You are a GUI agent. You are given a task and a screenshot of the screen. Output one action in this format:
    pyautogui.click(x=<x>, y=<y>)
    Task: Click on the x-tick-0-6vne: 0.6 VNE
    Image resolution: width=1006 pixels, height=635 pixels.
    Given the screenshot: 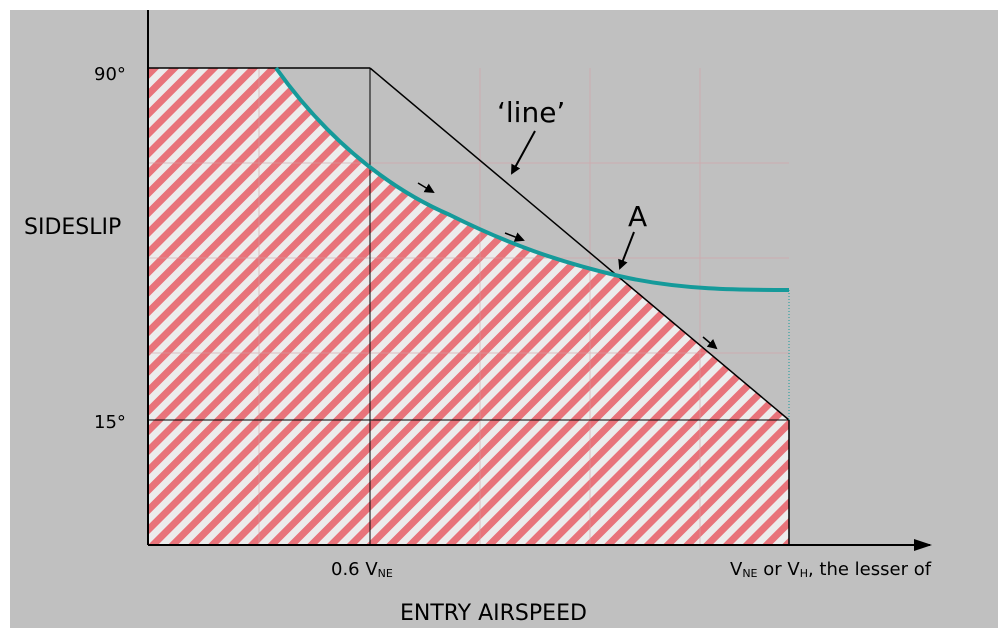 What is the action you would take?
    pyautogui.click(x=362, y=569)
    